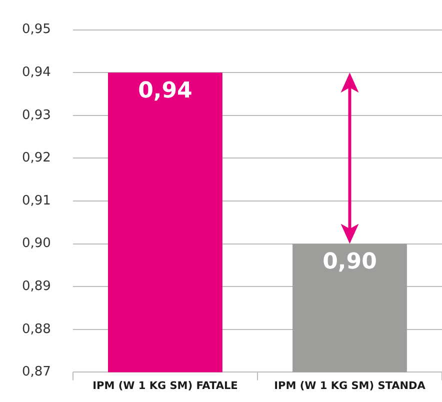 This screenshot has width=442, height=402. I want to click on x-tick-label: IPM (W 1 KG SM) STANDA, so click(350, 386).